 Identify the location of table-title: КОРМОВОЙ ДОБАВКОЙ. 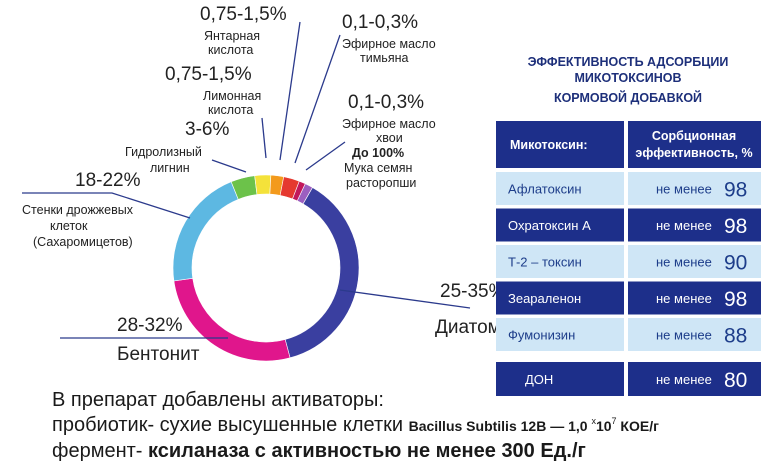
(628, 97).